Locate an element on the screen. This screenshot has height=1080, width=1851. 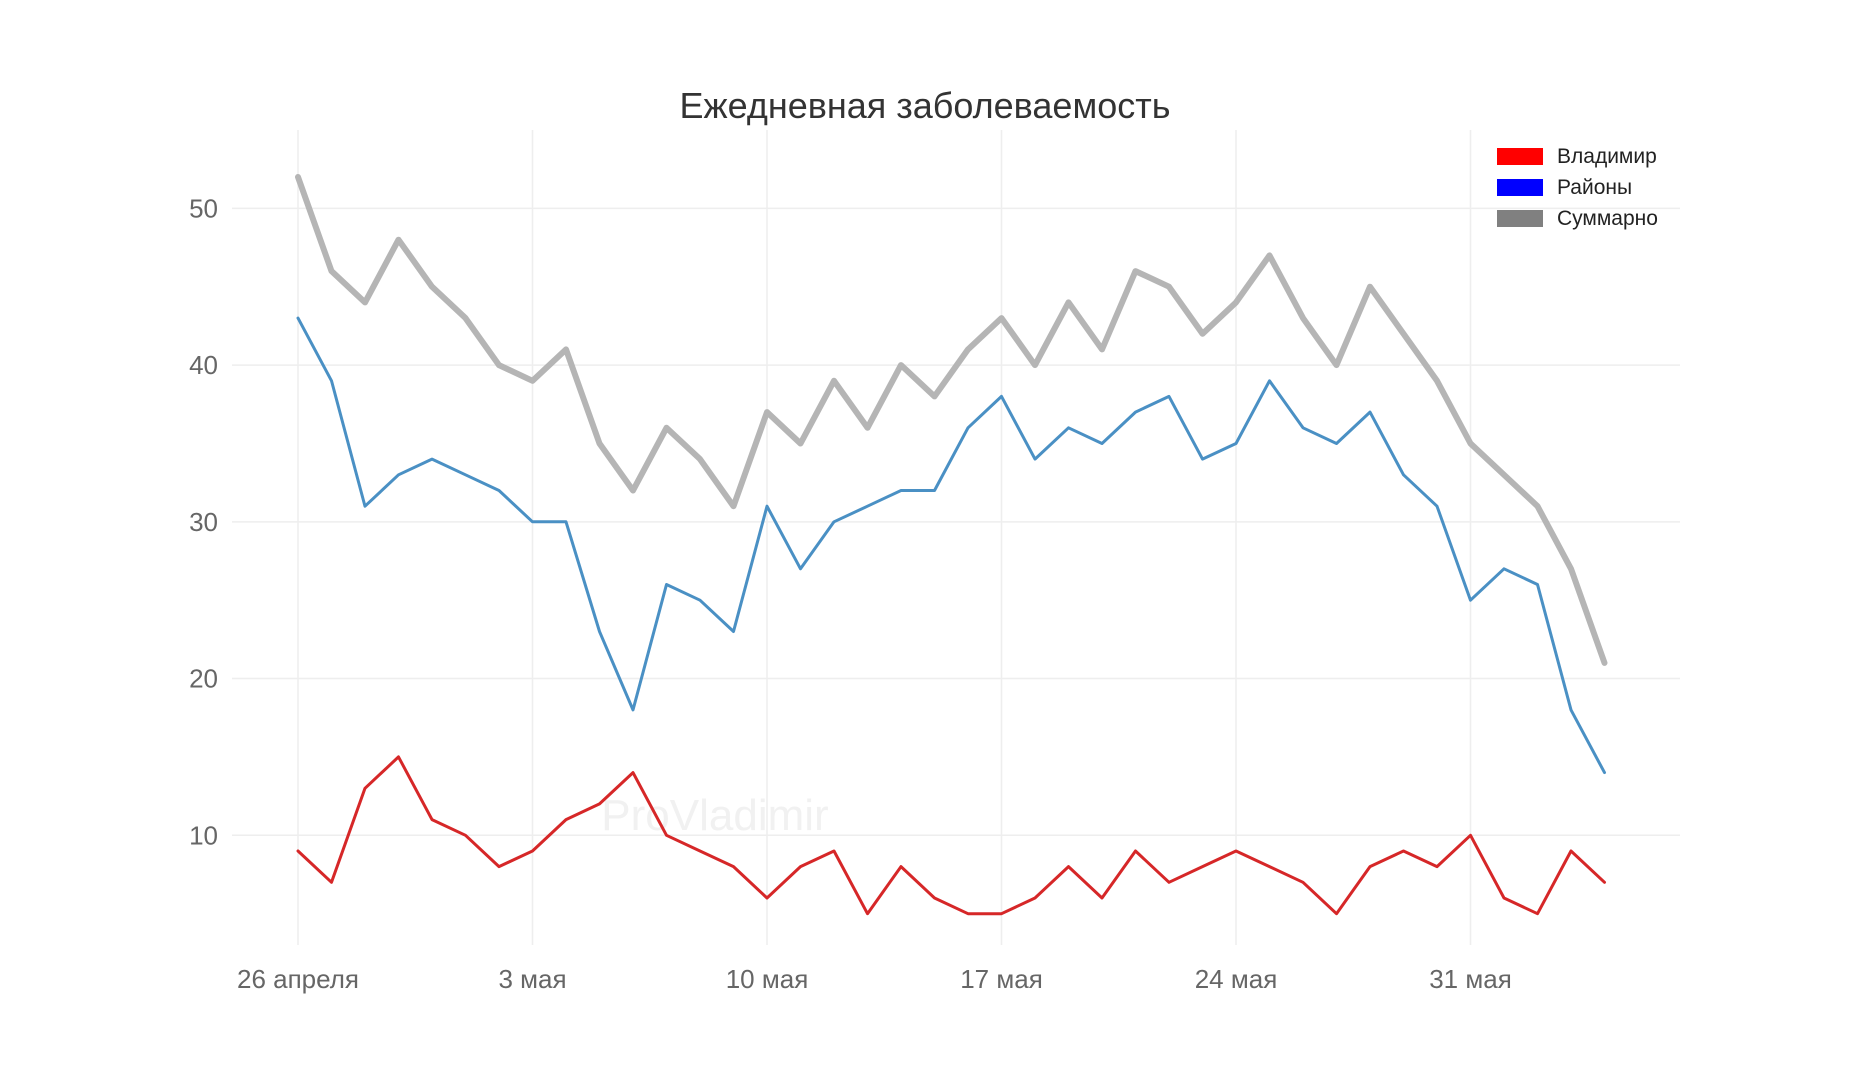
legend-label: Суммарно is located at coordinates (1607, 218).